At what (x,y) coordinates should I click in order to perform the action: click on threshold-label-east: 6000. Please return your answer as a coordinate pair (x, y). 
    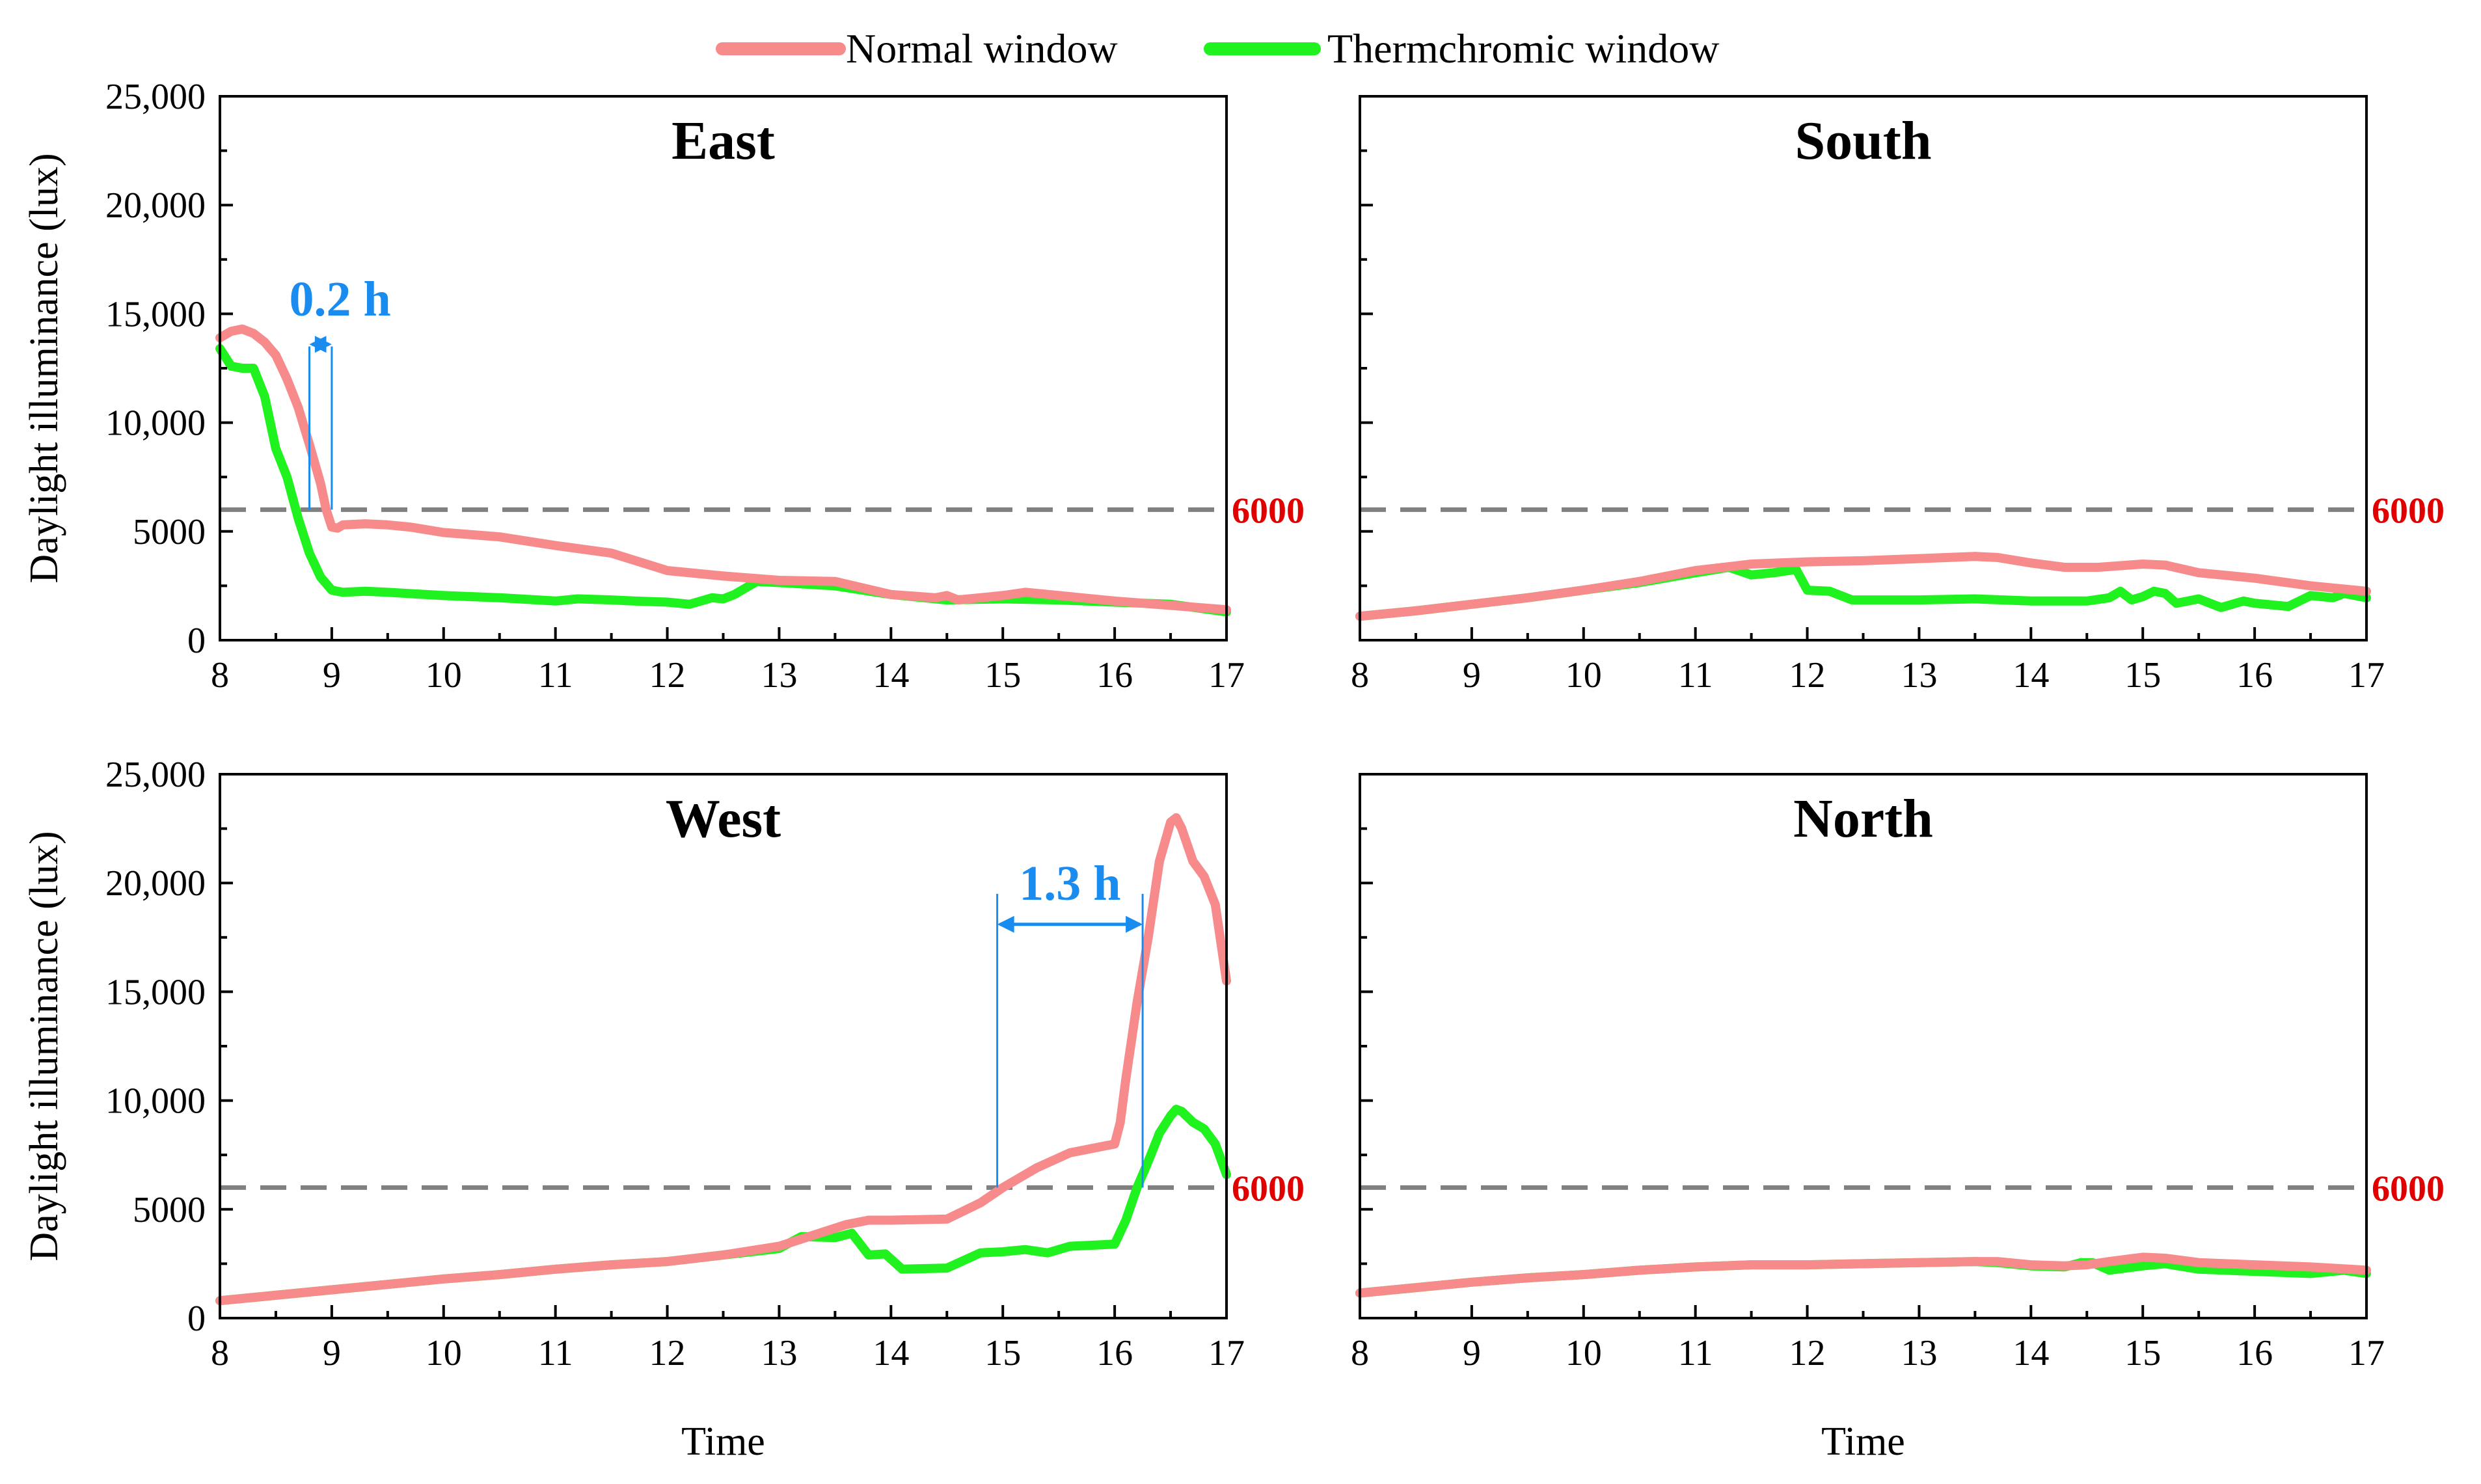
    Looking at the image, I should click on (1268, 511).